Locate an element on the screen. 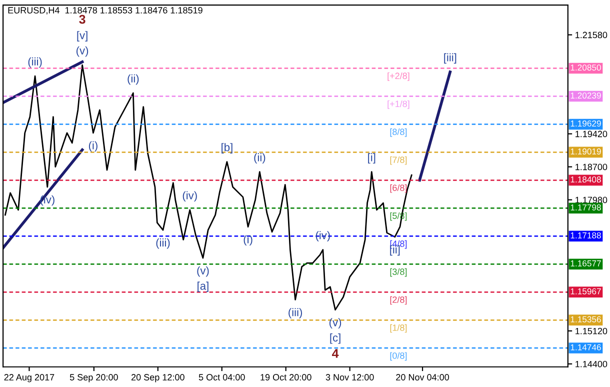 Image resolution: width=610 pixels, height=387 pixels. annotation: 4 is located at coordinates (335, 353).